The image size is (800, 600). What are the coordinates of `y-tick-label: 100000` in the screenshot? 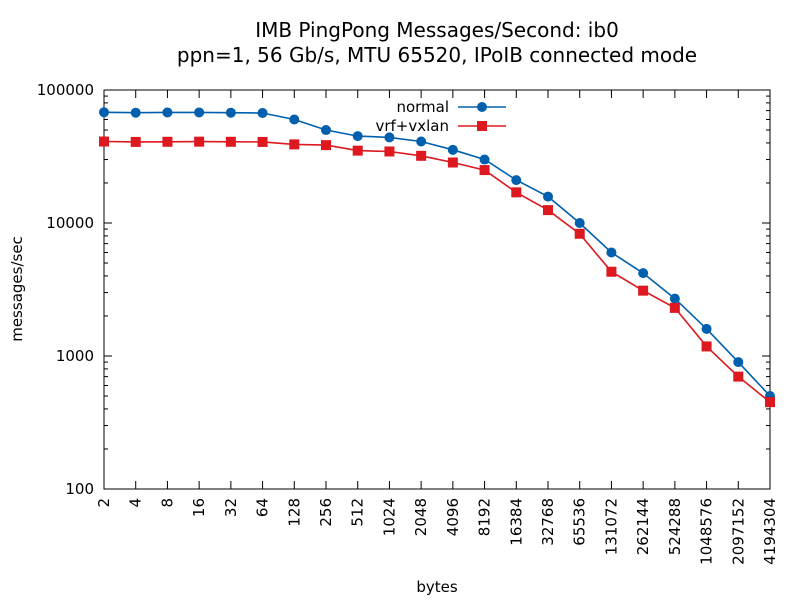 It's located at (65, 90).